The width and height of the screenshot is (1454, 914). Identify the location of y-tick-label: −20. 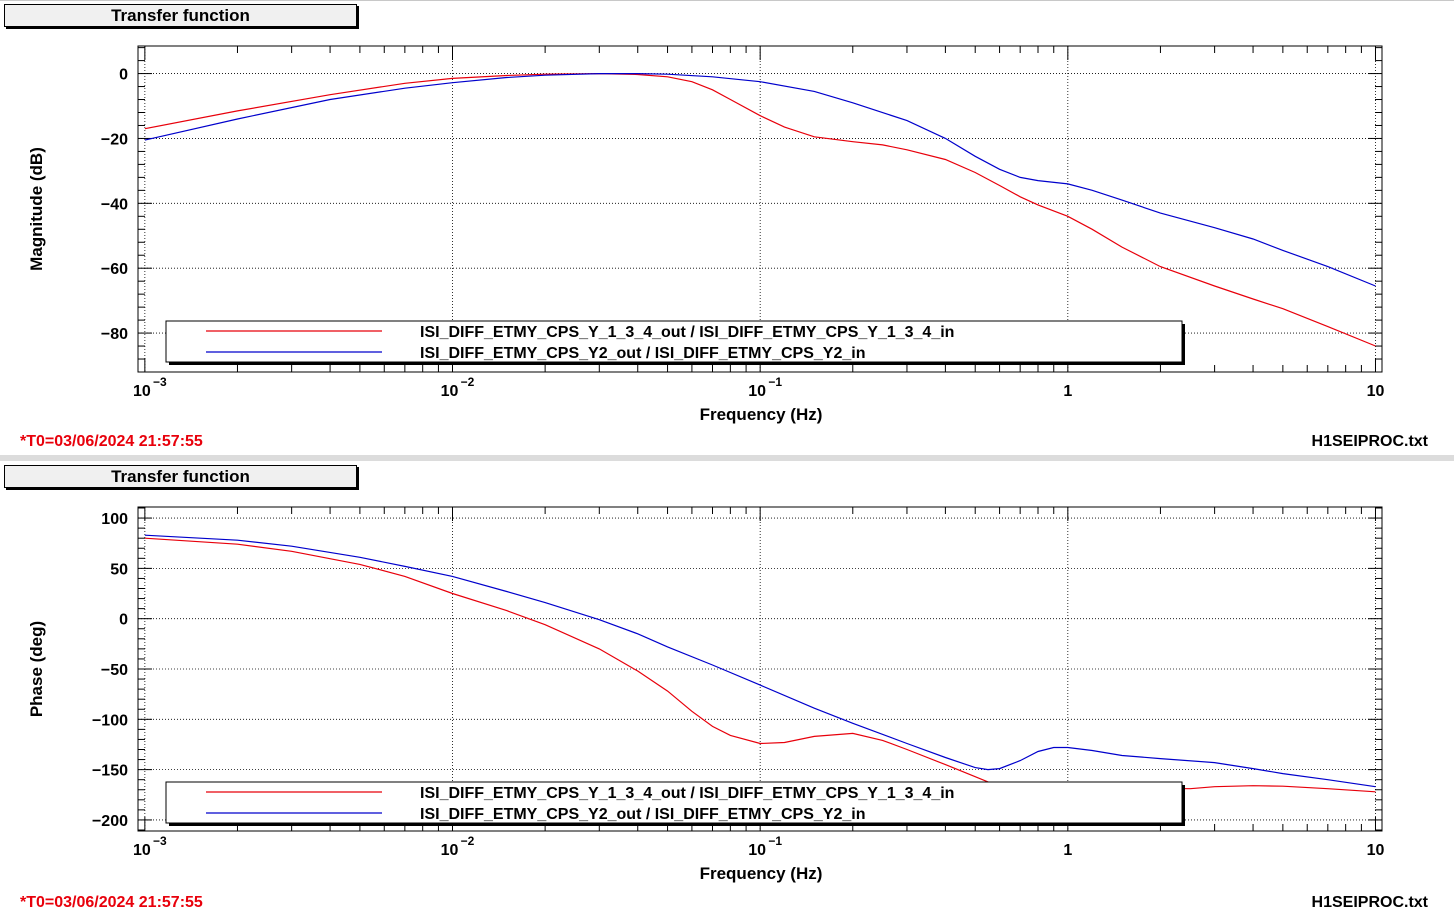
(114, 139).